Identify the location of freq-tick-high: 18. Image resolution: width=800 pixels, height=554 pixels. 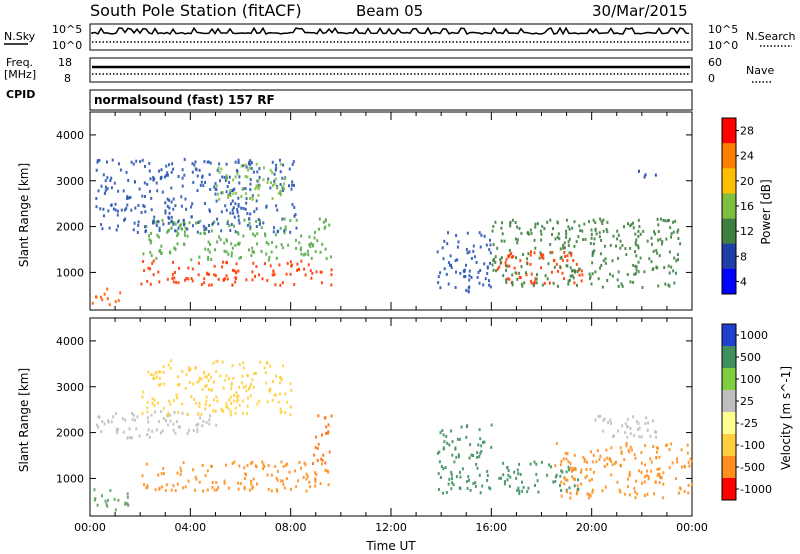
(65, 62).